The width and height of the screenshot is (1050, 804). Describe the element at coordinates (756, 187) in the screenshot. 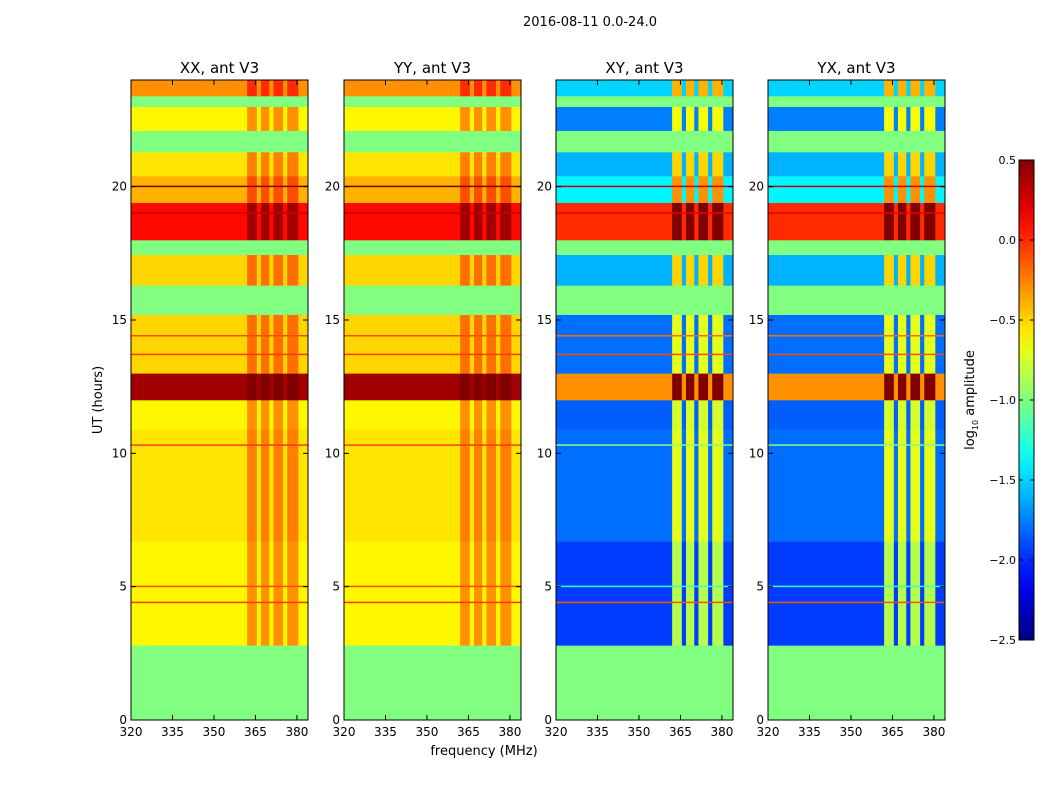

I see `y-tick-label: 20` at that location.